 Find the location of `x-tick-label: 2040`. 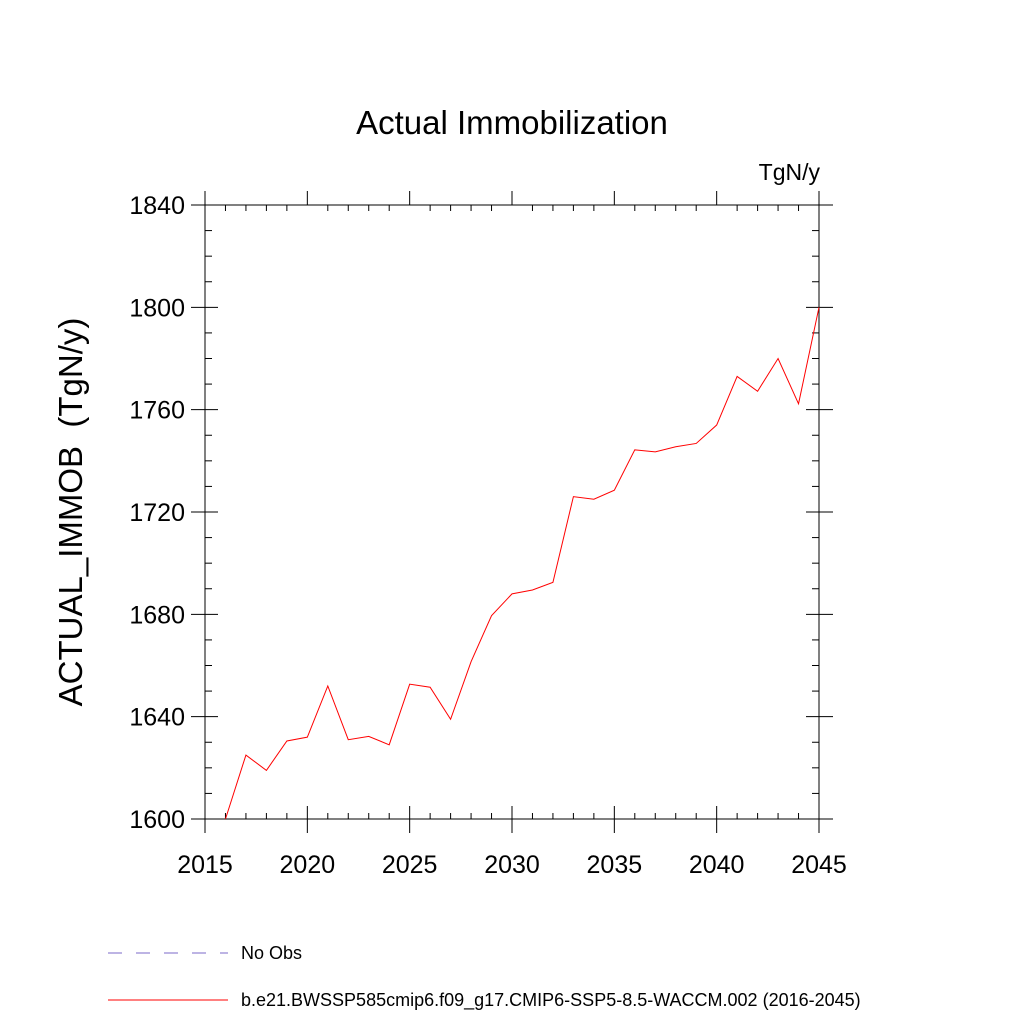

x-tick-label: 2040 is located at coordinates (717, 865).